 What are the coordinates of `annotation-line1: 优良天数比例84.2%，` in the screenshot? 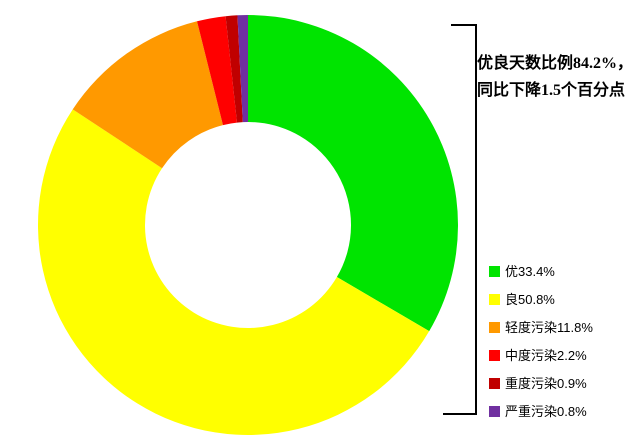 It's located at (555, 63).